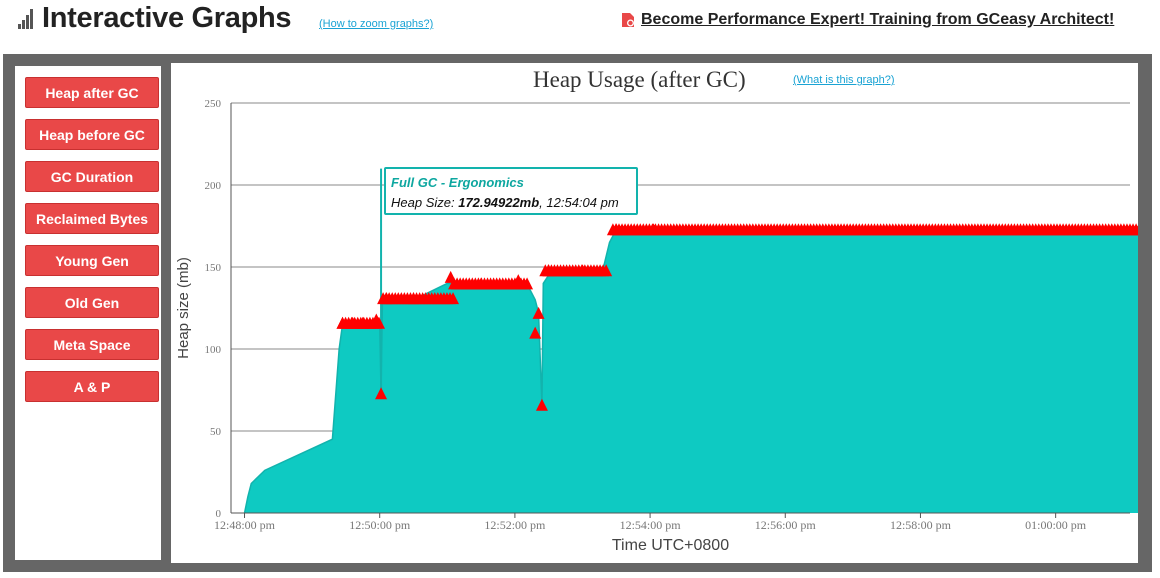 This screenshot has height=578, width=1160. I want to click on tooltip-title: Full GC - Ergonomics, so click(457, 182).